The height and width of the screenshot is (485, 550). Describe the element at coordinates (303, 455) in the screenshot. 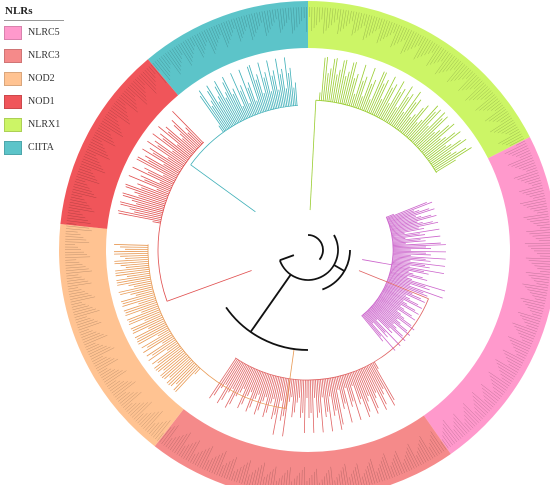

I see `leaf-label-marks-nlrc3` at that location.